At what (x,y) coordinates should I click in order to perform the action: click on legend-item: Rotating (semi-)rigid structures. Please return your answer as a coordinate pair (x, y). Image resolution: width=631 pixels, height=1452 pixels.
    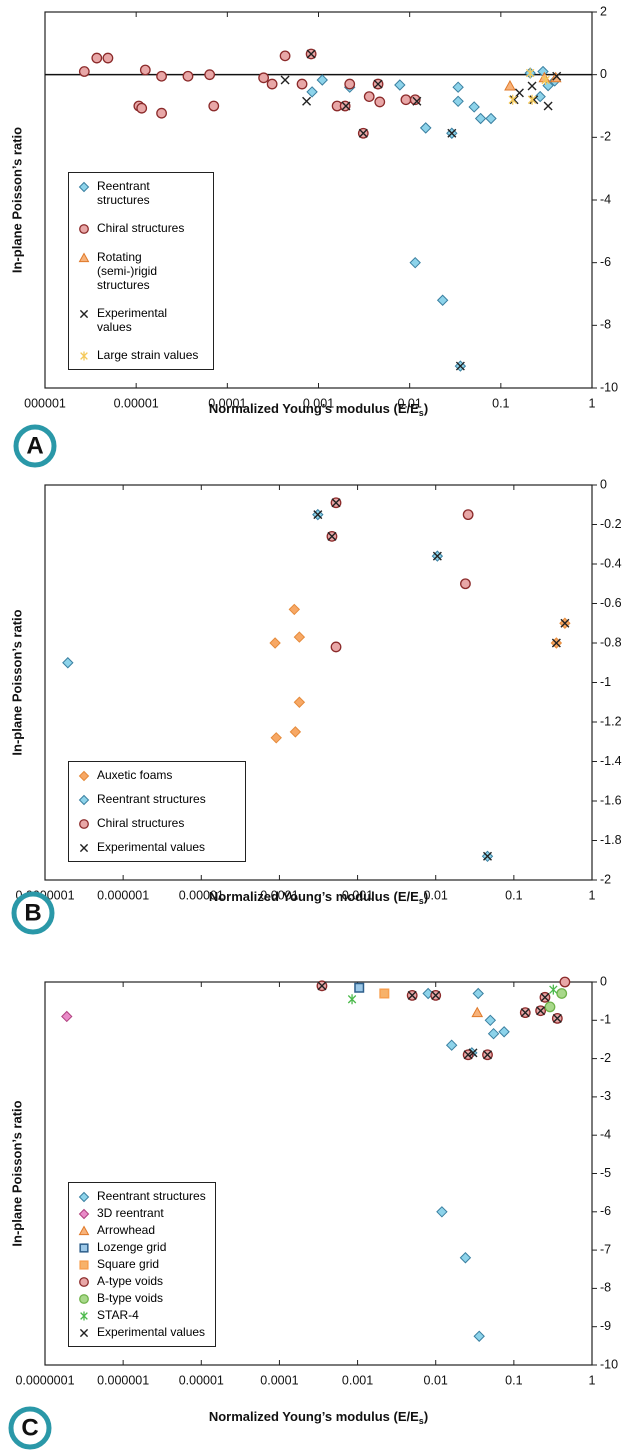
    Looking at the image, I should click on (141, 271).